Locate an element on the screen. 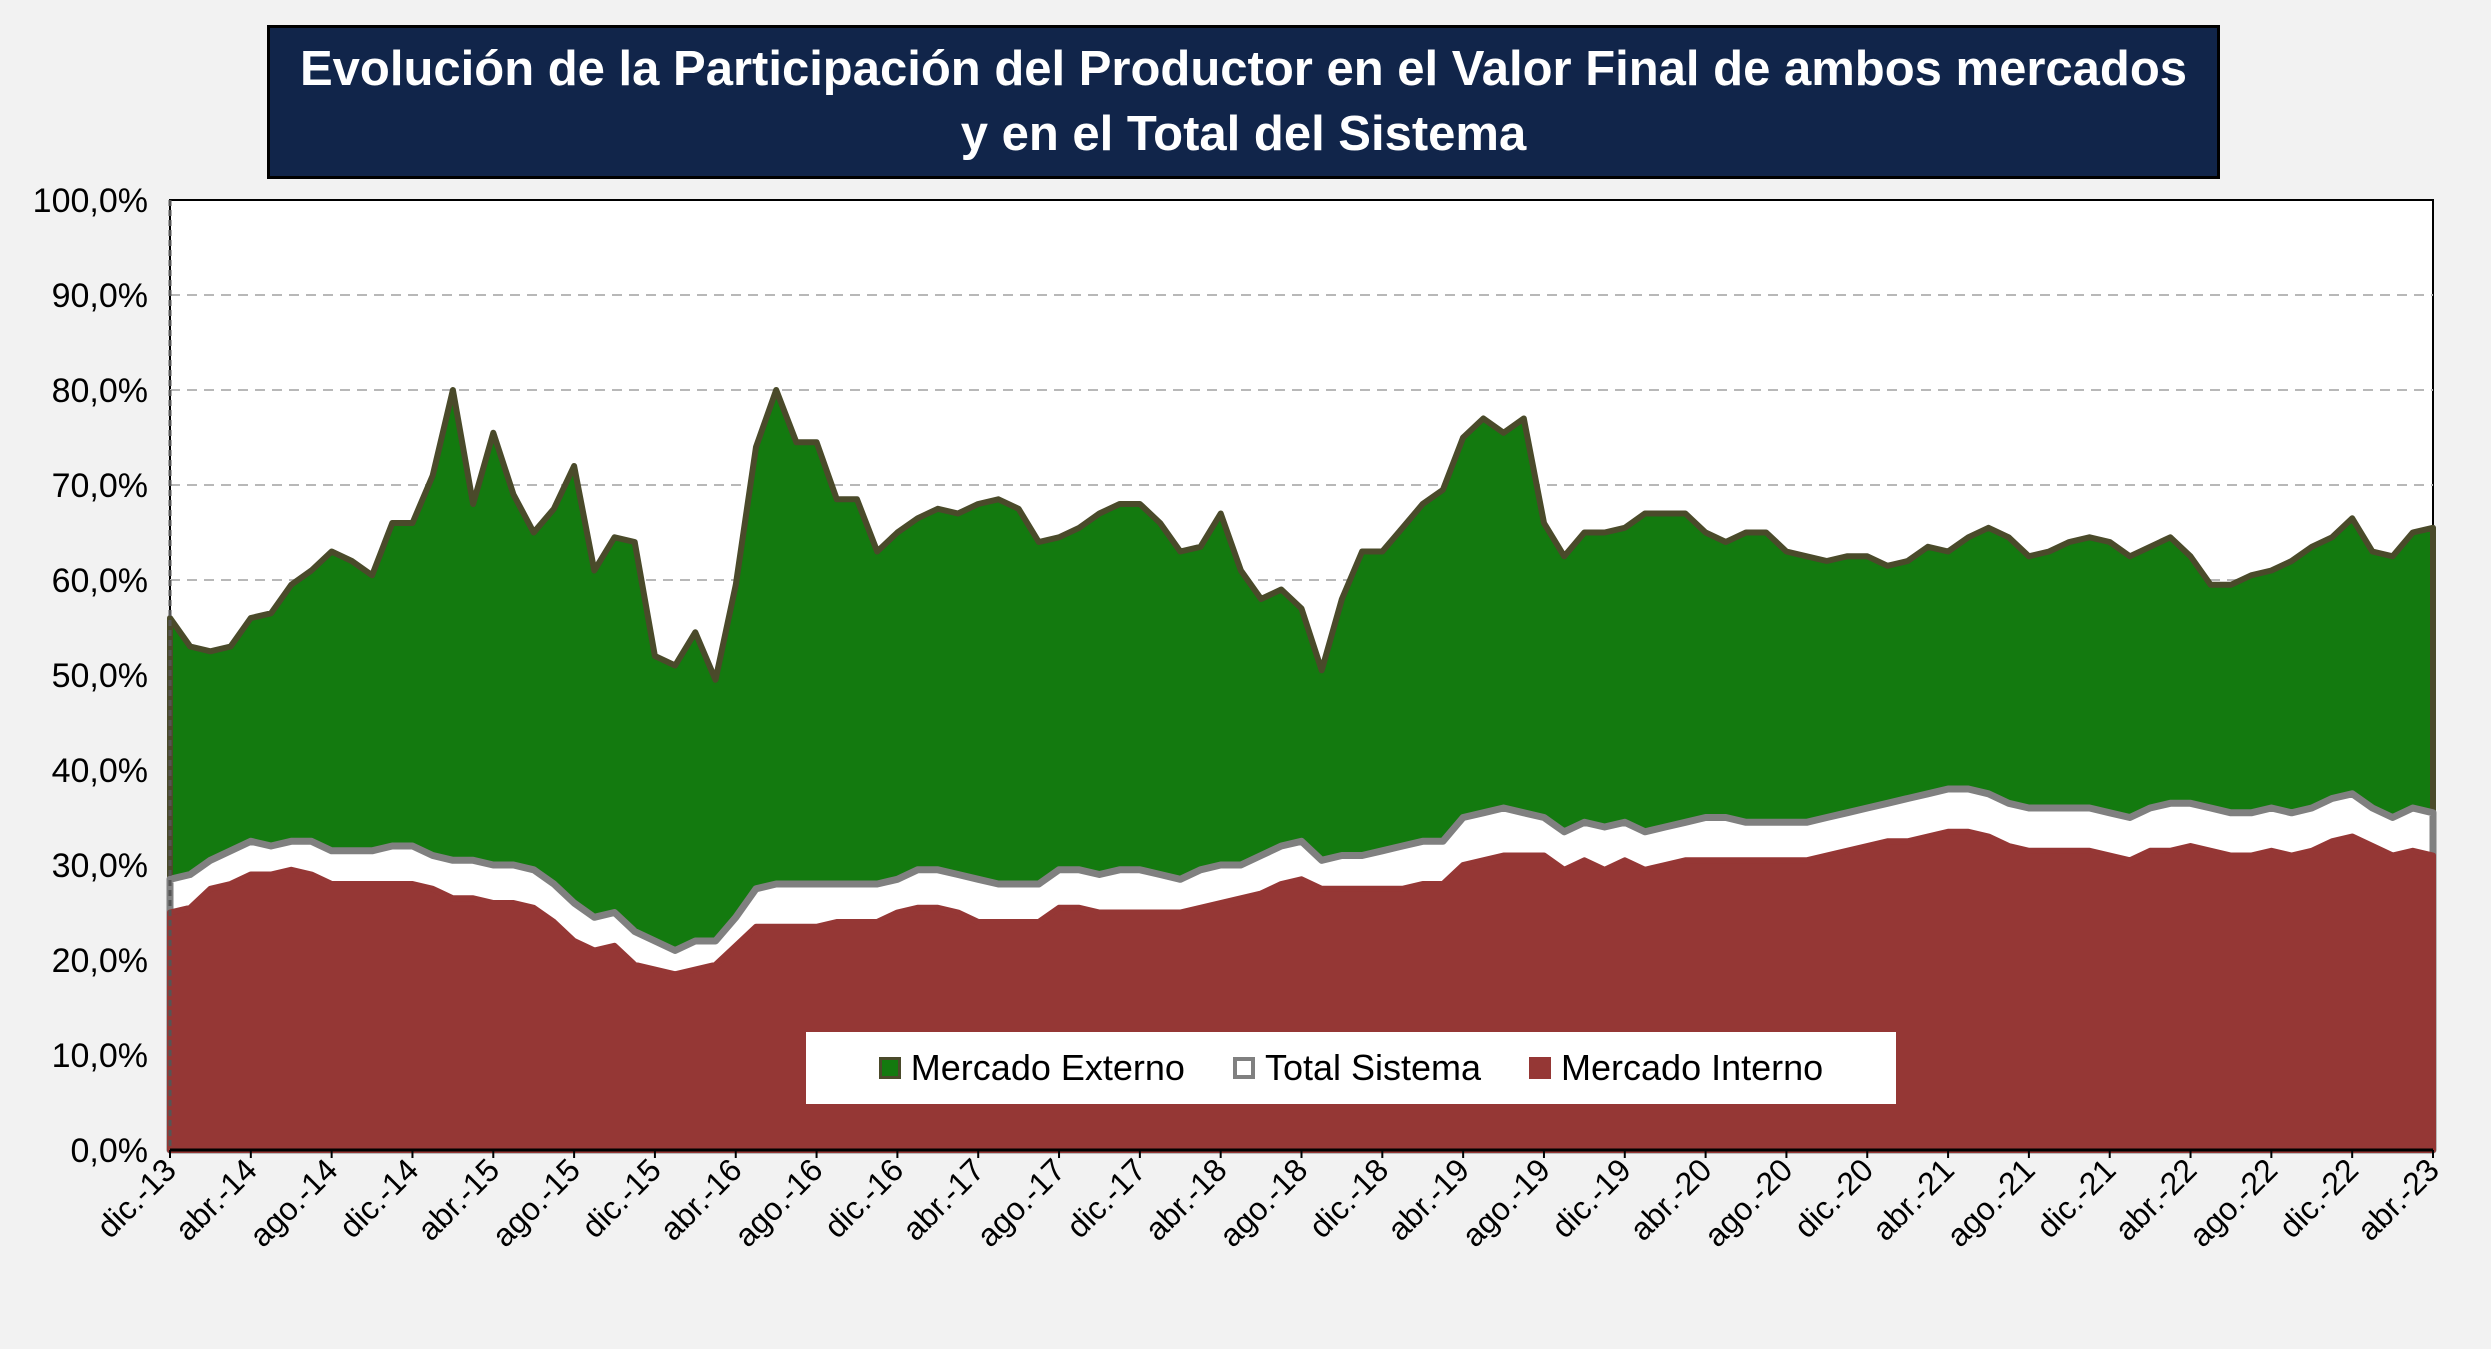 The image size is (2491, 1349). y-tick-label: 30,0% is located at coordinates (100, 866).